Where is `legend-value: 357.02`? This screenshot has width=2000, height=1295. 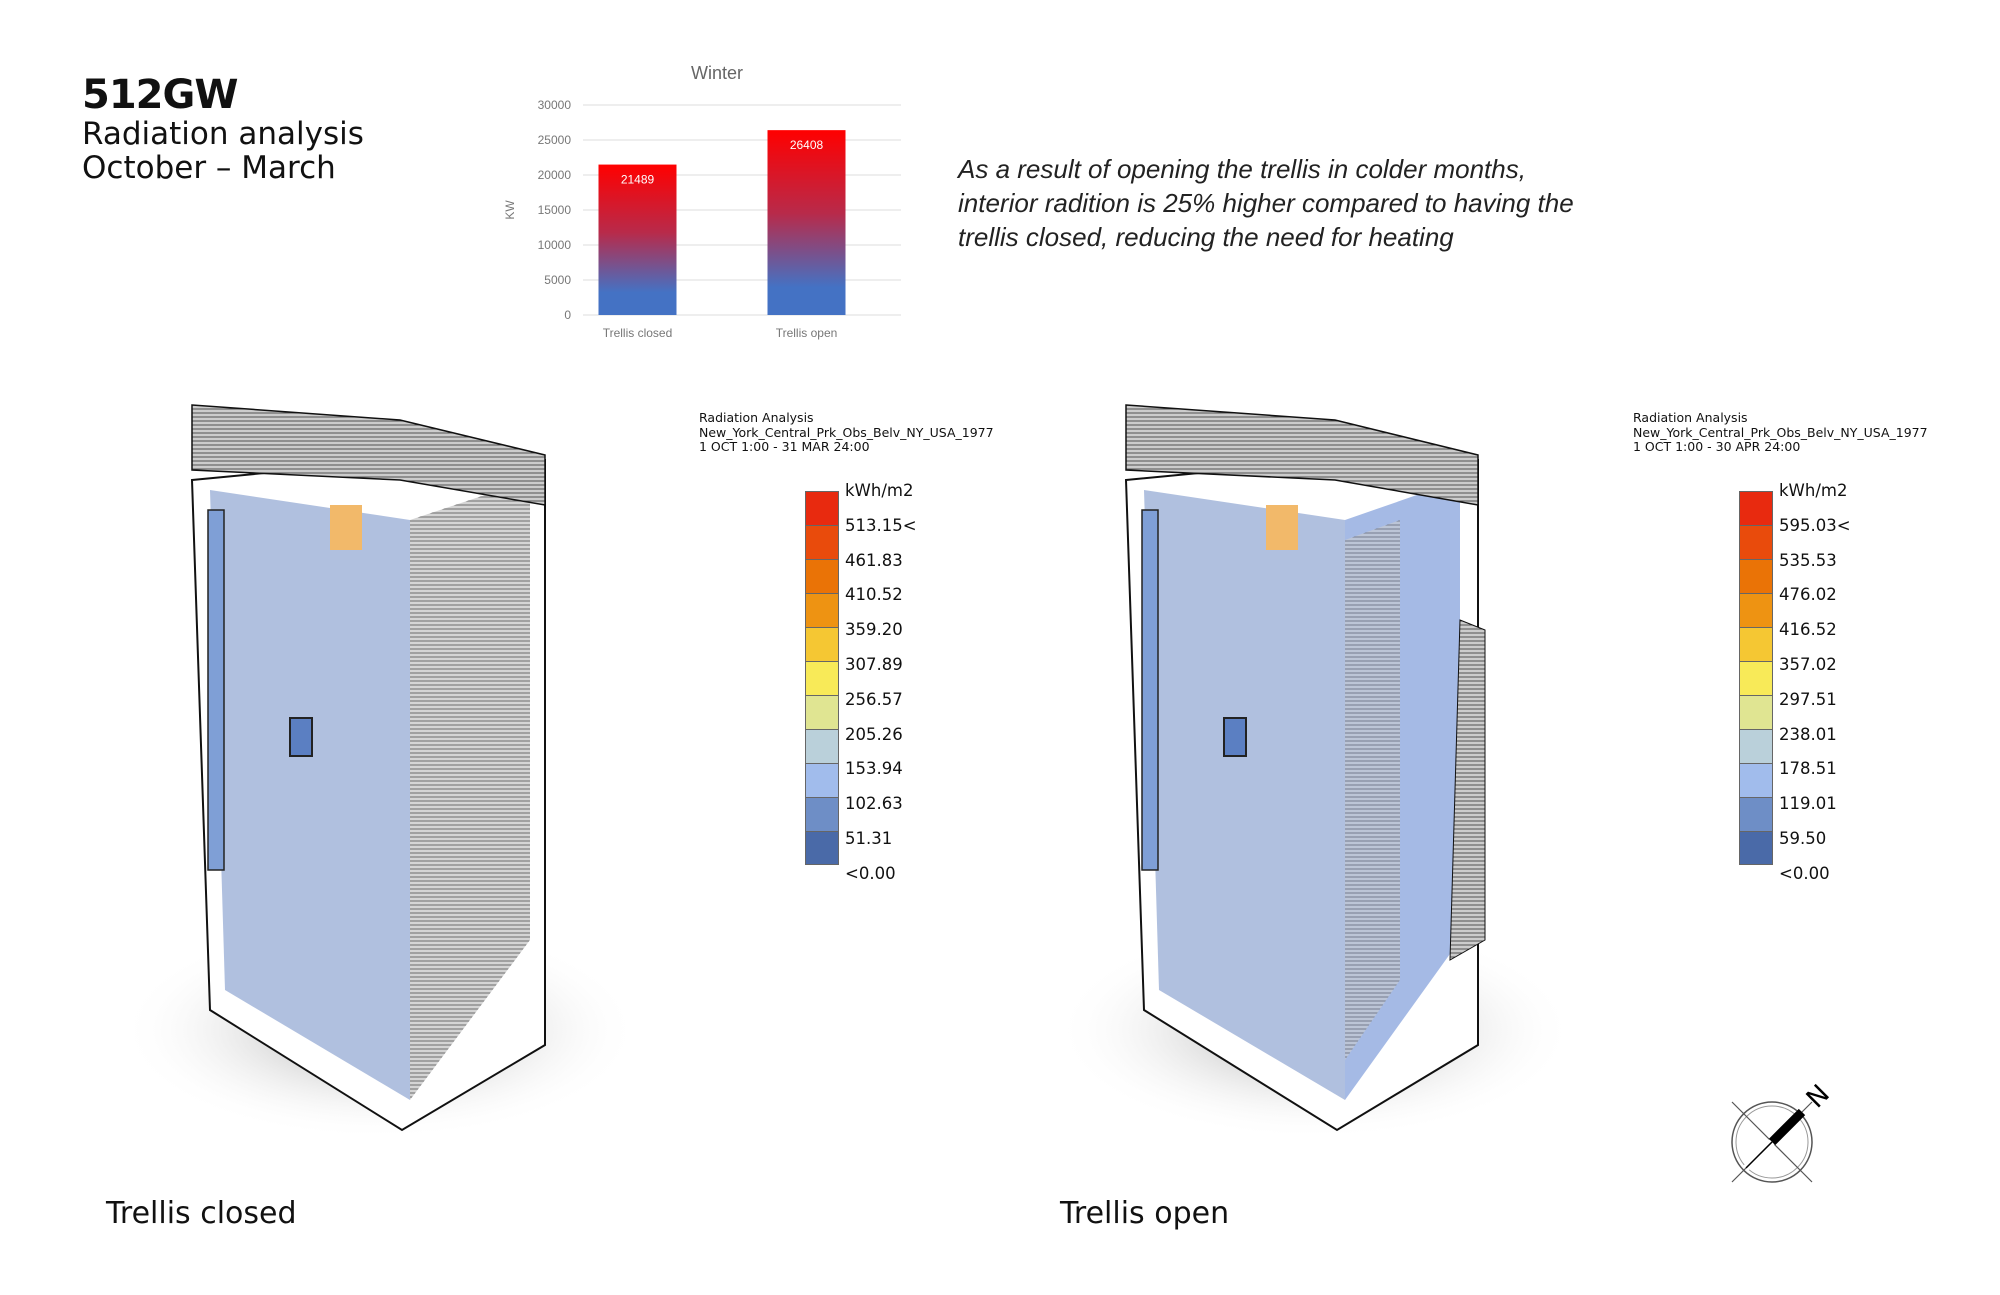 legend-value: 357.02 is located at coordinates (1808, 664).